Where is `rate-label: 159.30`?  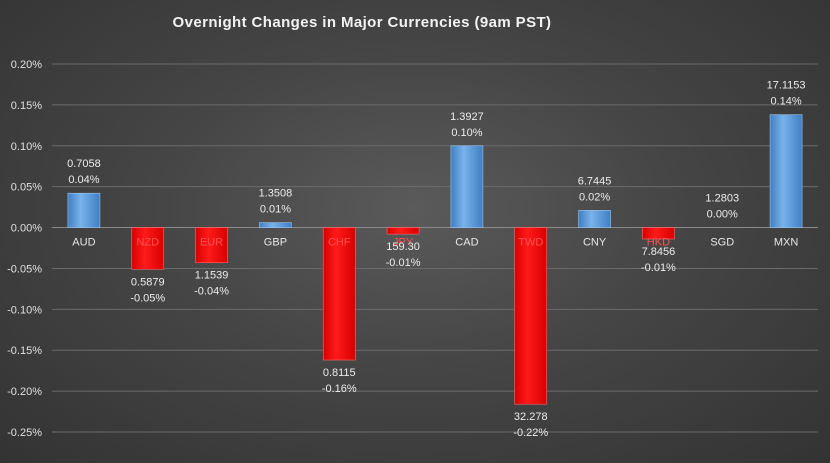
rate-label: 159.30 is located at coordinates (403, 247).